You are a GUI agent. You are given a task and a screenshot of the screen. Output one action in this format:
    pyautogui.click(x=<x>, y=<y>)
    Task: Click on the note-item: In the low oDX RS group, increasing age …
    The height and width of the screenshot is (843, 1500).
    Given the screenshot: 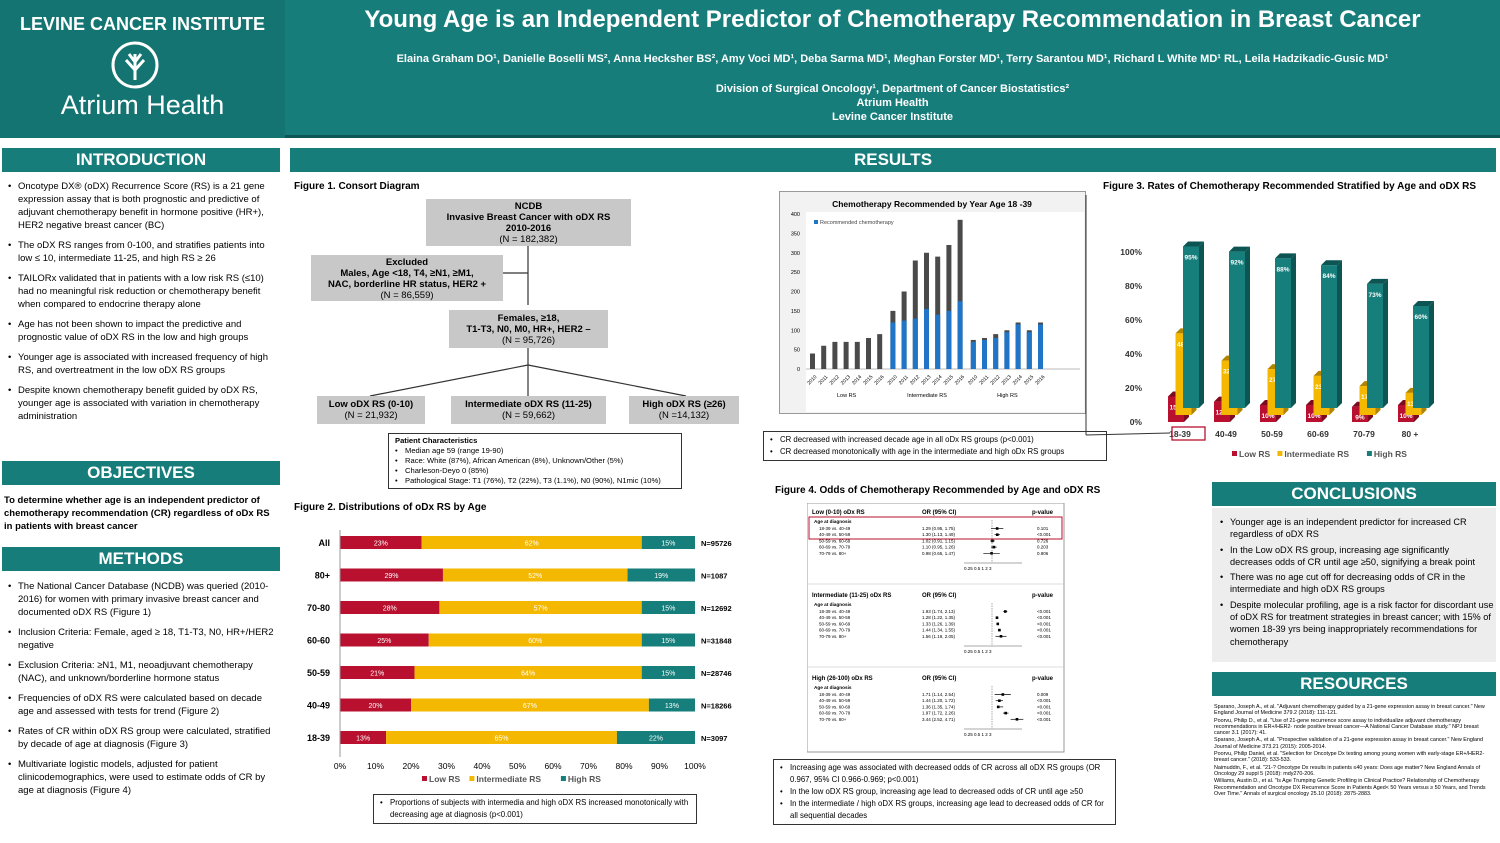 What is the action you would take?
    pyautogui.click(x=944, y=792)
    